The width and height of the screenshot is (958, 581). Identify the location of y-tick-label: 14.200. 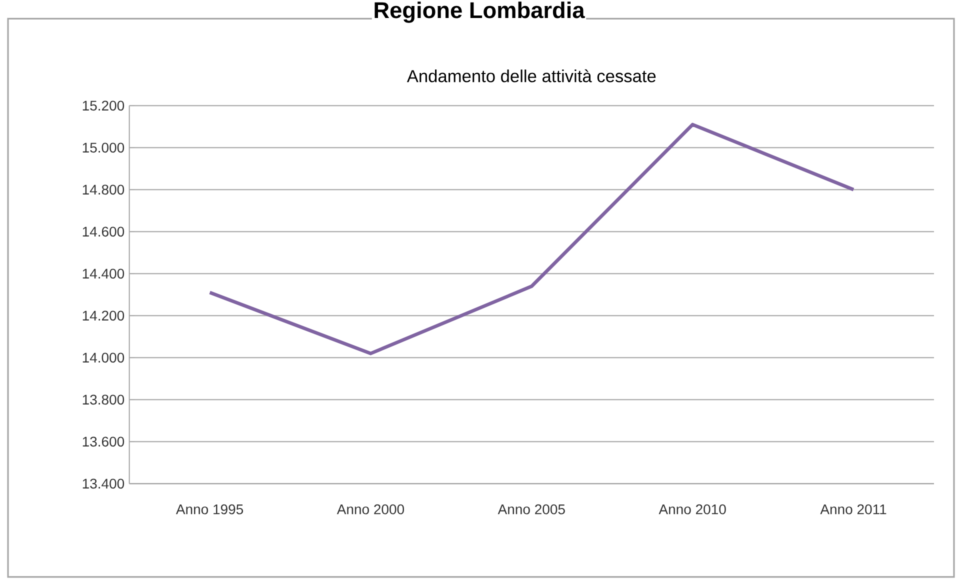
(103, 315).